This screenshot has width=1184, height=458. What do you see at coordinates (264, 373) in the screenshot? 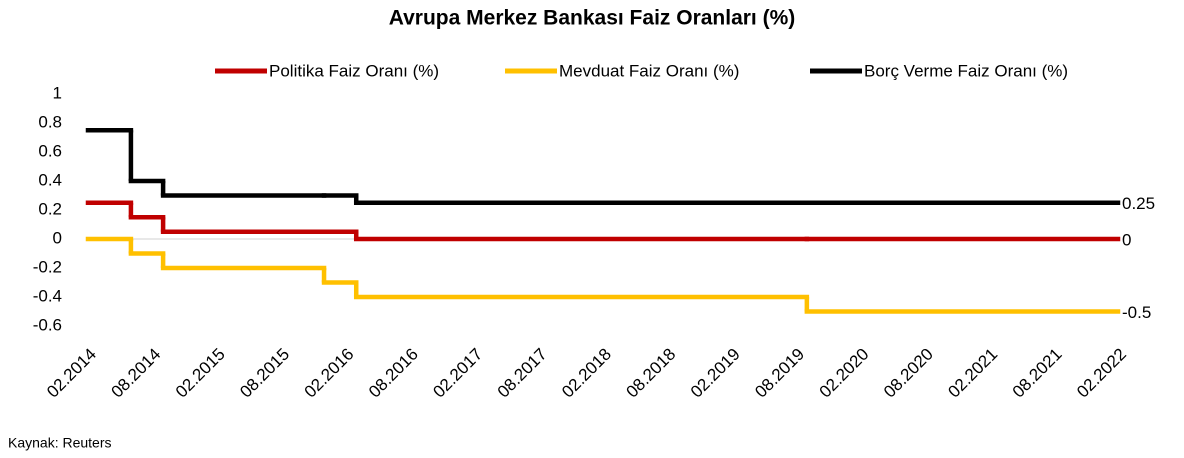
I see `x-tick-label: 08.2015` at bounding box center [264, 373].